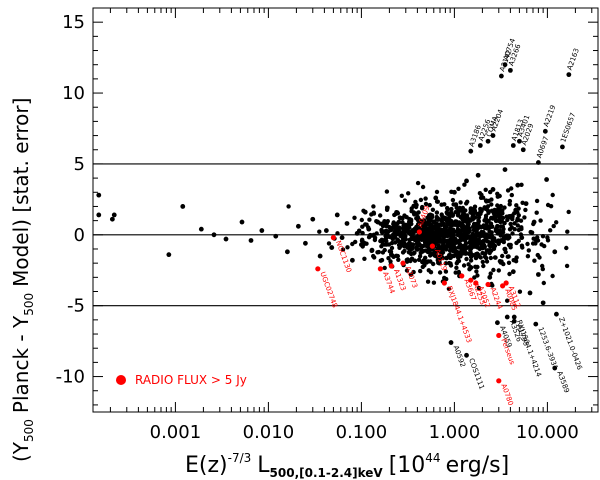 This screenshot has width=600, height=480. I want to click on y-title-mid: Planck - Y, so click(21, 364).